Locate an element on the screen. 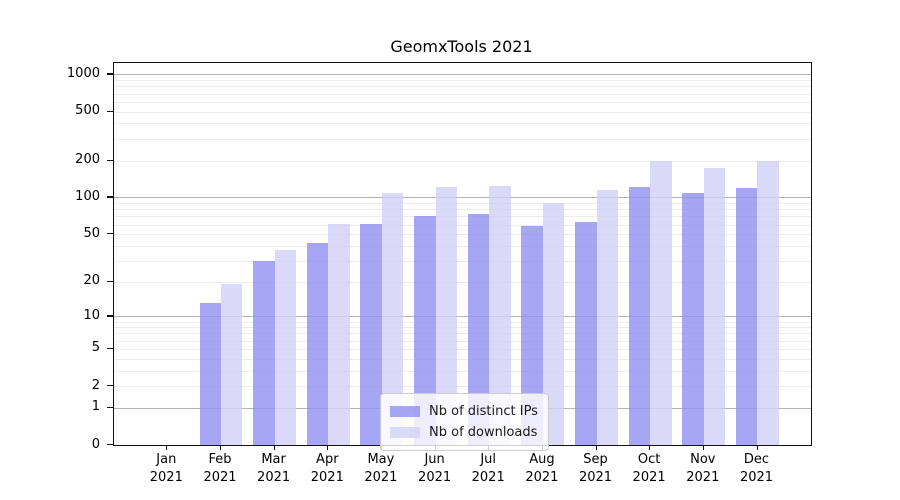 This screenshot has height=500, width=900. y-tick-label-100: 100 is located at coordinates (87, 196).